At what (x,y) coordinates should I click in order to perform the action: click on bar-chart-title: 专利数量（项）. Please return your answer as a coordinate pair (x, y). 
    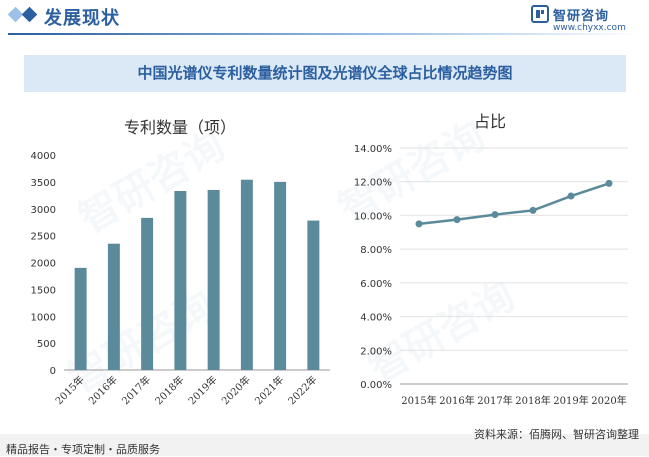
    Looking at the image, I should click on (179, 127).